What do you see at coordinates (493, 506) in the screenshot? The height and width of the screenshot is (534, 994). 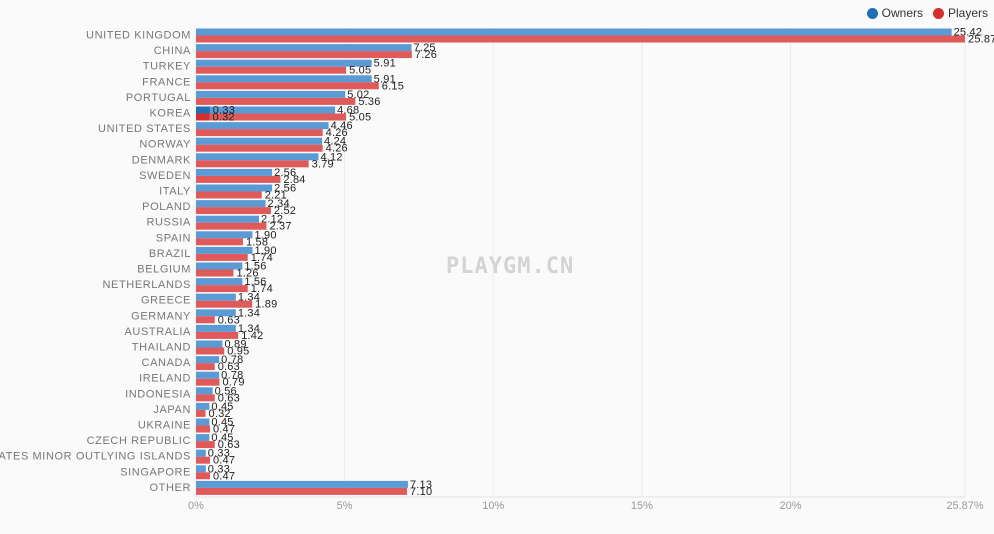 I see `x-tick-label: 10%` at bounding box center [493, 506].